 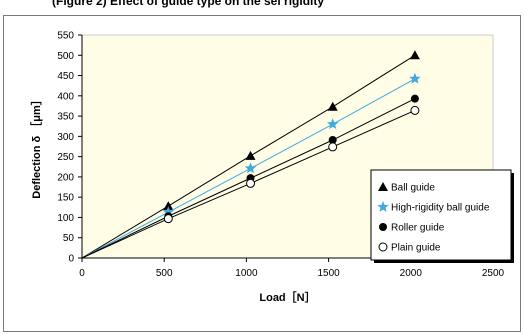 I want to click on y-tick-label: 50, so click(x=69, y=238).